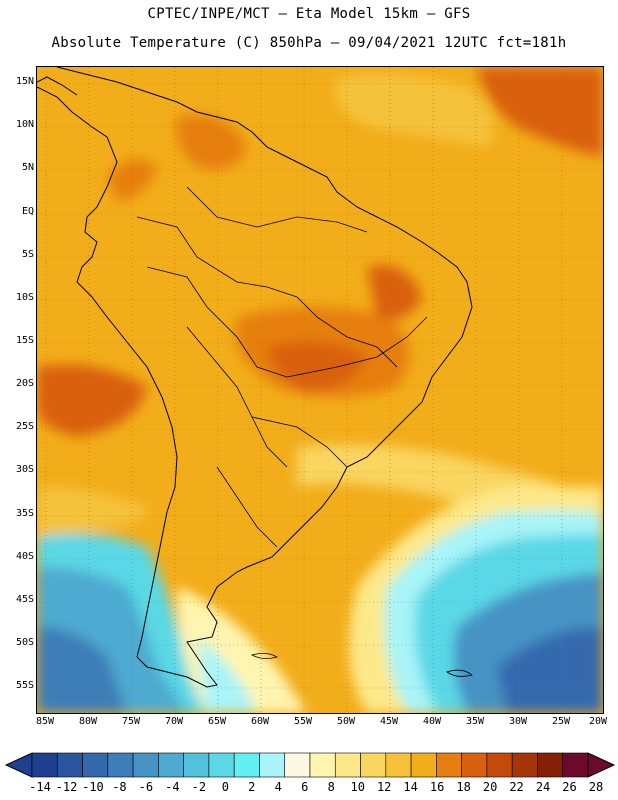 The height and width of the screenshot is (800, 618). I want to click on lon-label: 60W, so click(260, 721).